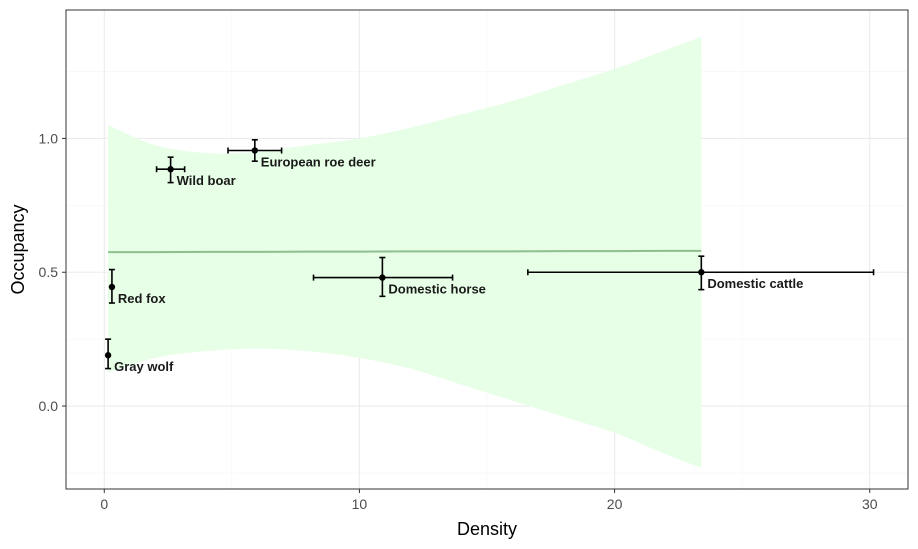  Describe the element at coordinates (49, 406) in the screenshot. I see `y-tick-label: 0.0` at that location.